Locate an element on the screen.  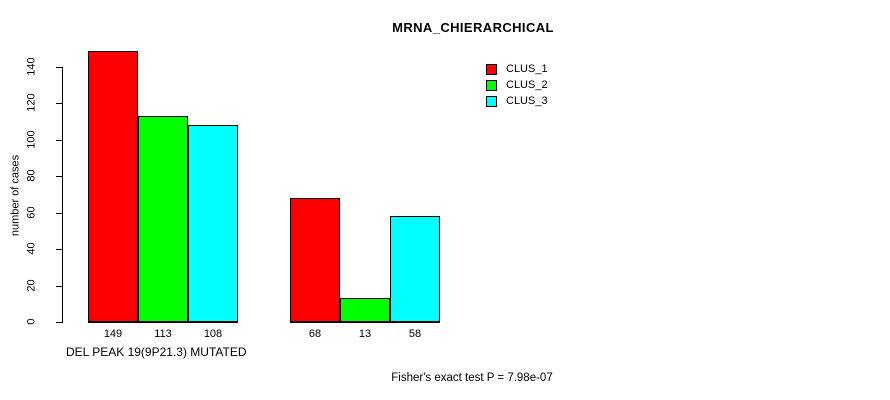
bar-clus-1-group1 is located at coordinates (113, 186).